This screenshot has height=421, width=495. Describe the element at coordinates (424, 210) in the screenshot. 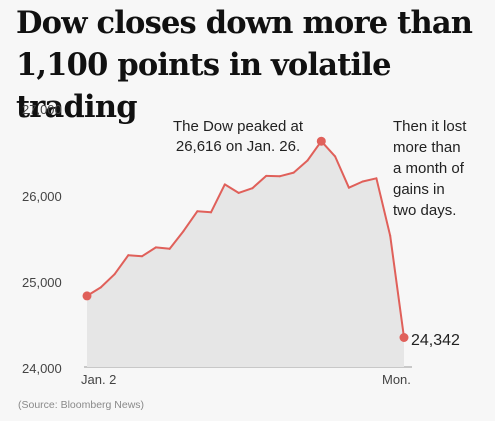

I see `annotation-line: two days.` at that location.